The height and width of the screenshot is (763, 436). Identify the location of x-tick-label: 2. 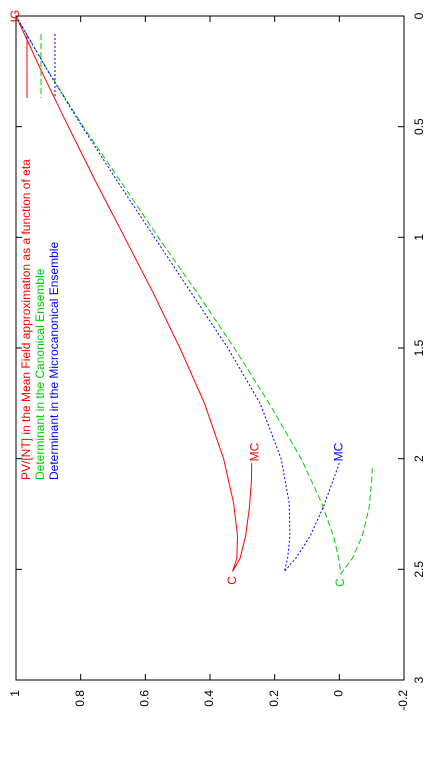
(419, 458).